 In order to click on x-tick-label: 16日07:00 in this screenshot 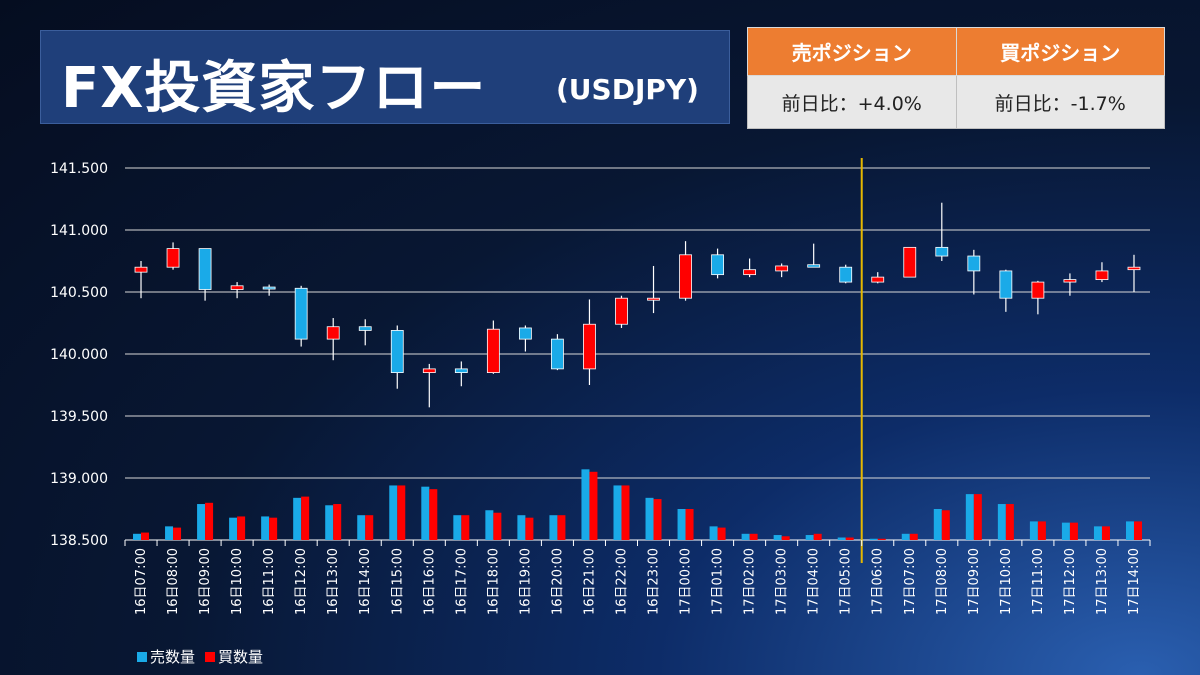, I will do `click(141, 581)`.